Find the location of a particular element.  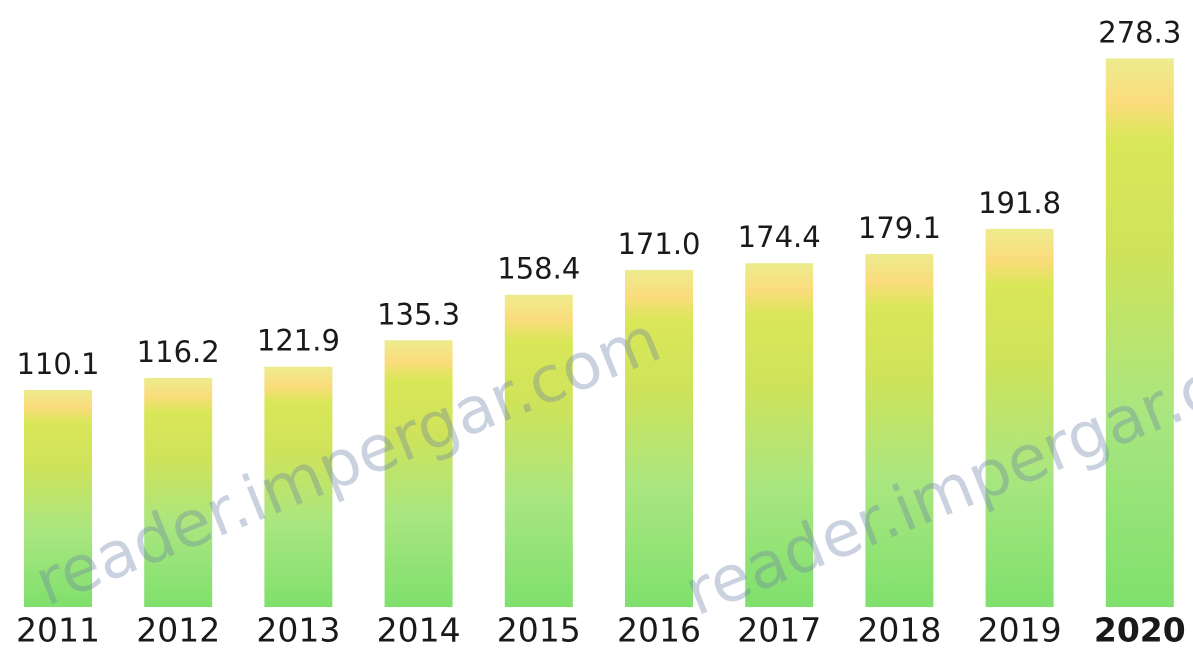

x-tick-label: 2011 is located at coordinates (58, 630).